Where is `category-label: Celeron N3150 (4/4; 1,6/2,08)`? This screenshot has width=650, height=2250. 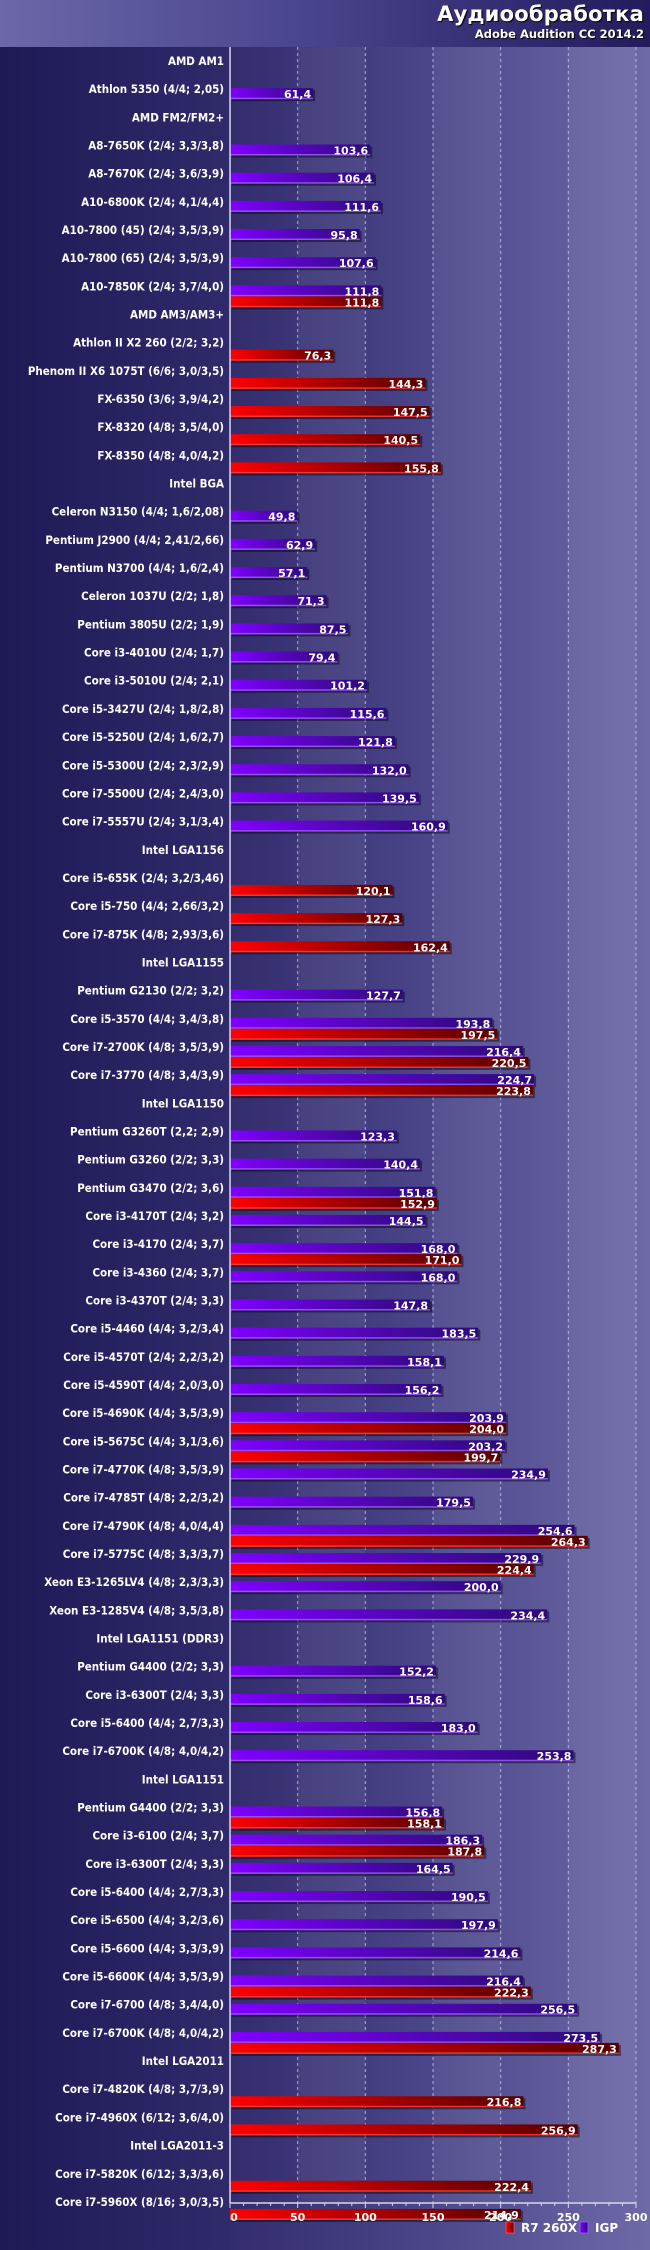
category-label: Celeron N3150 (4/4; 1,6/2,08) is located at coordinates (138, 512).